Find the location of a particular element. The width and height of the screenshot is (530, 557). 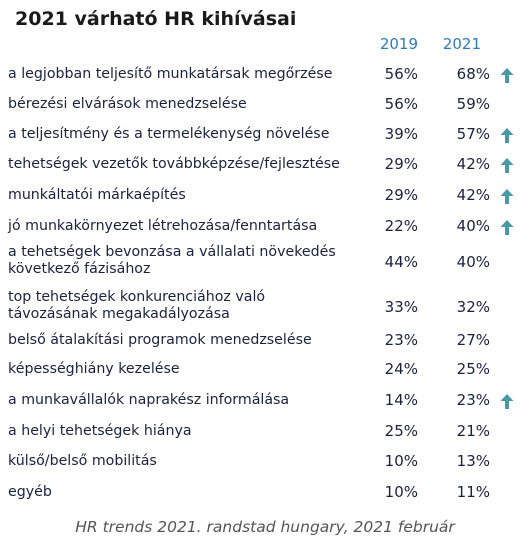

row-label: külső/belső mobilitás is located at coordinates (82, 461).